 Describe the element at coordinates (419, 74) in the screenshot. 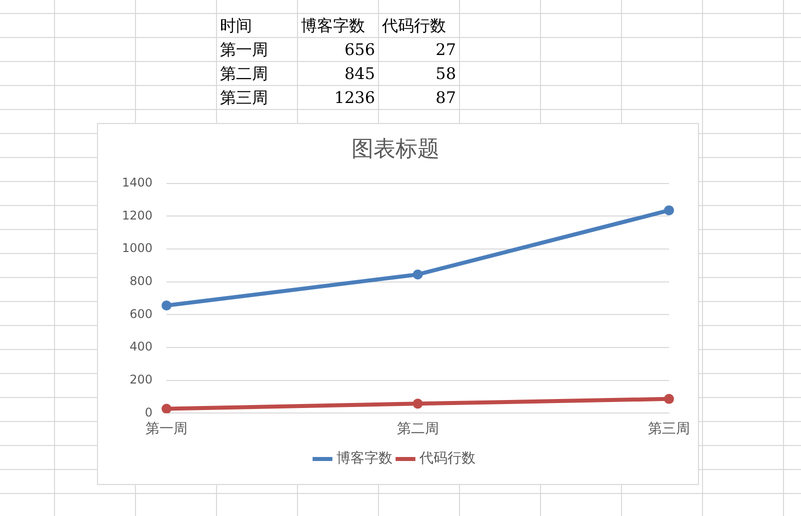

I see `text: 58` at that location.